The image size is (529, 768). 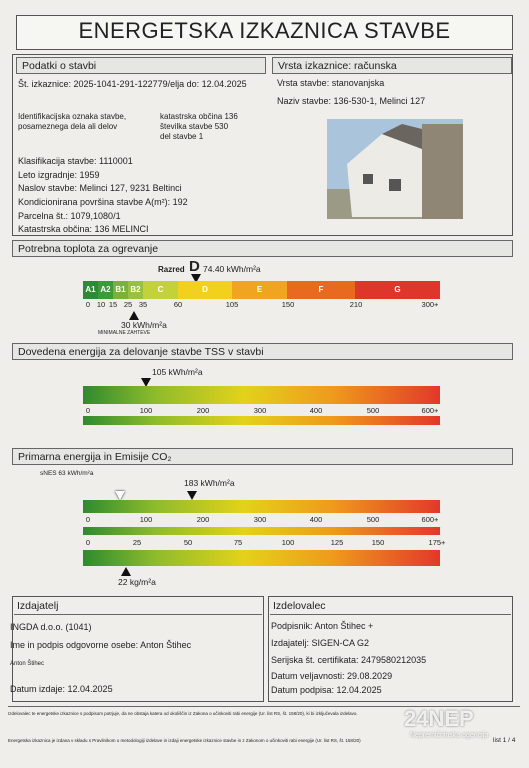 I want to click on maker-line: Serijska št. certifikata: 2479580212035, so click(x=349, y=660).